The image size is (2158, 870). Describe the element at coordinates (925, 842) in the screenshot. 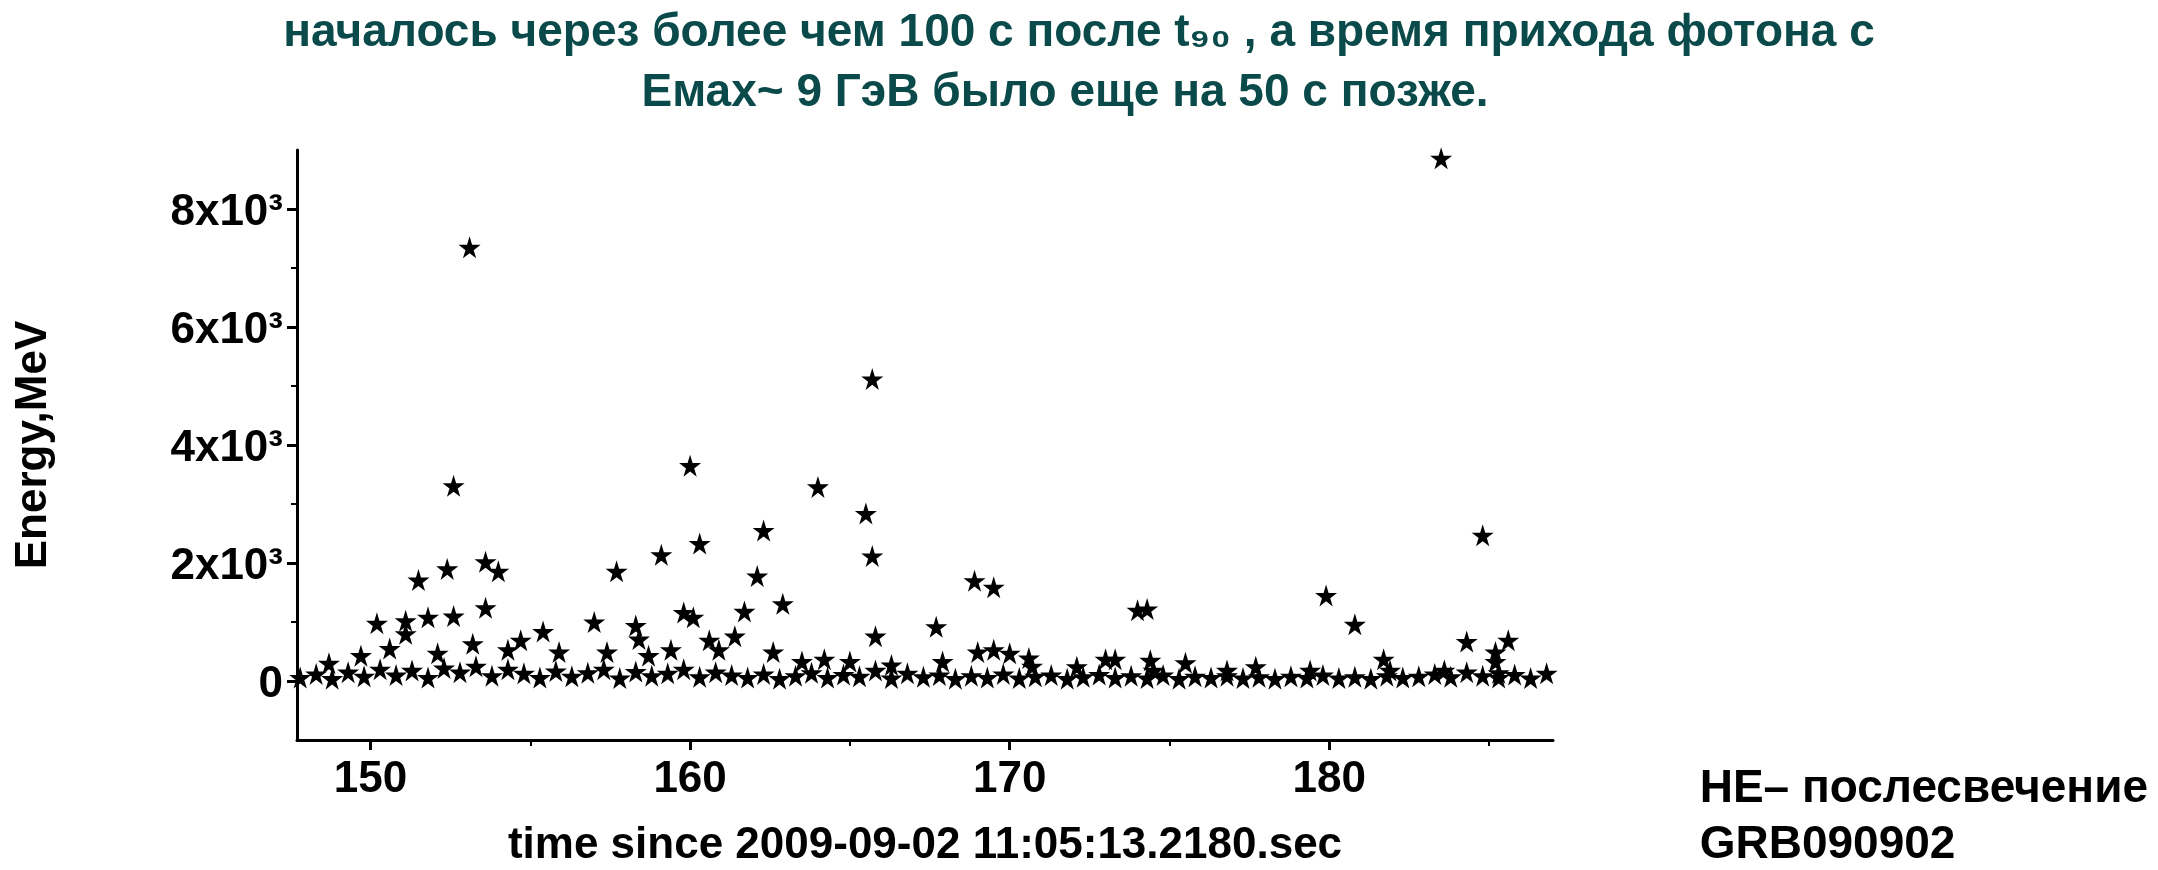

I see `x-axis-title: time since 2009-09-02 11:05:13.2180.sec` at that location.